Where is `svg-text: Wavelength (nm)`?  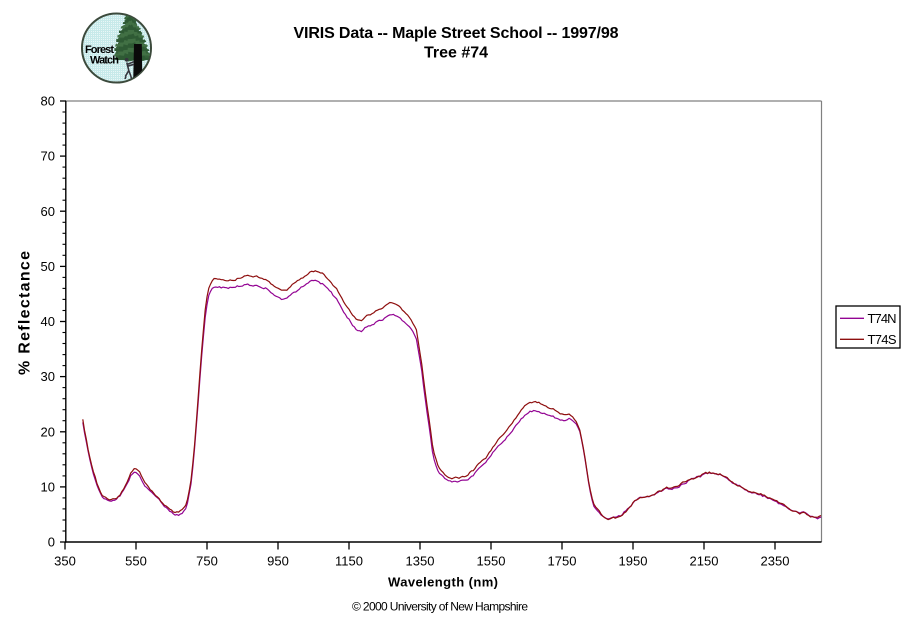 svg-text: Wavelength (nm) is located at coordinates (443, 582).